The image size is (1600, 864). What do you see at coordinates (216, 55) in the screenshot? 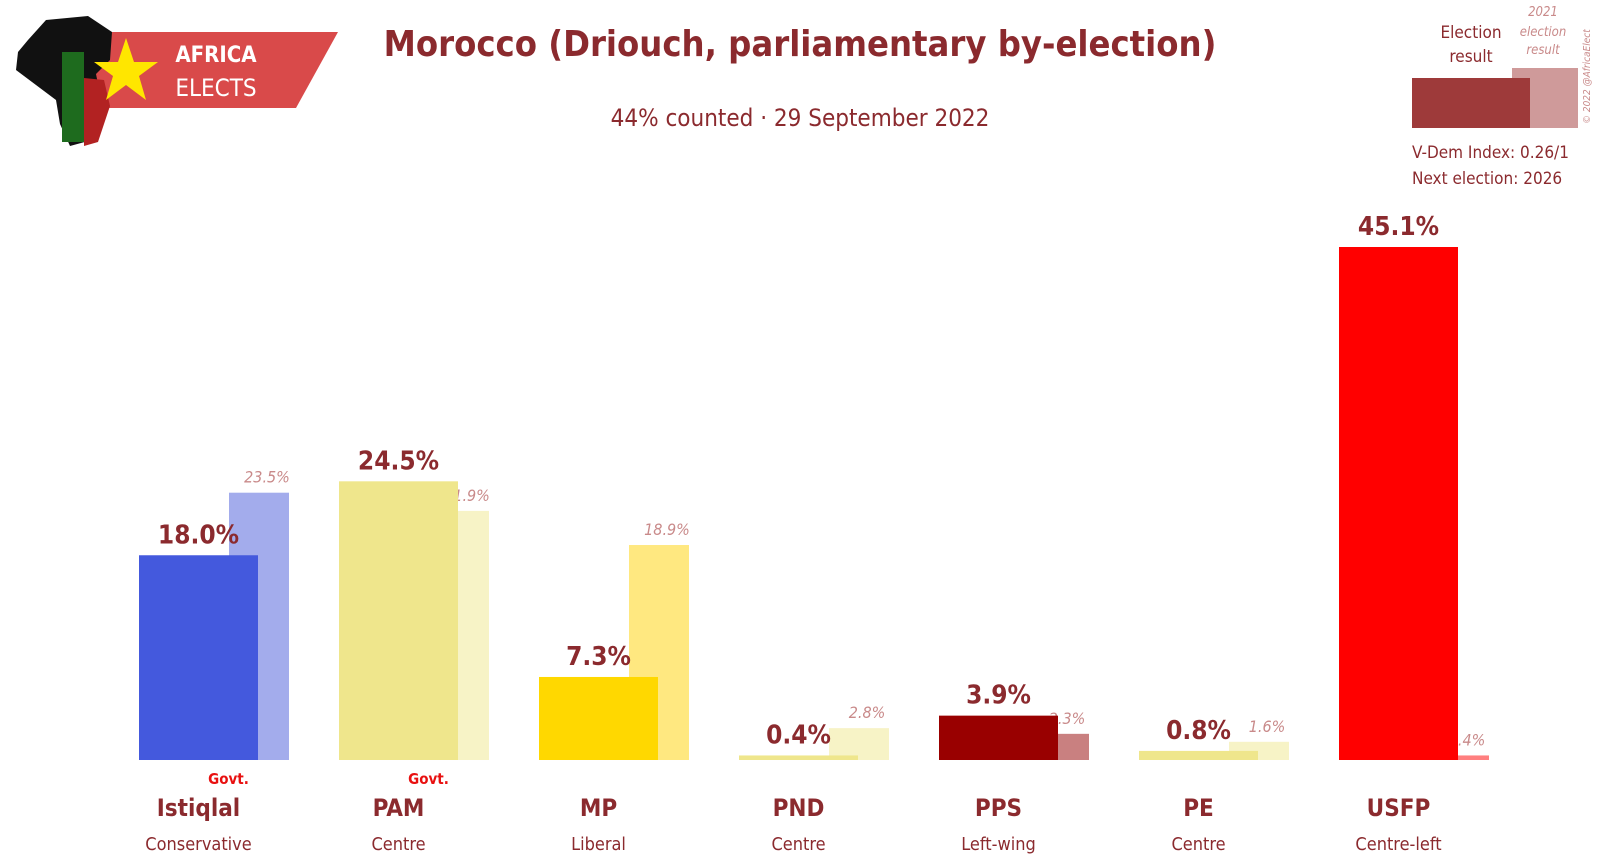
I see `logo-text-africa: AFRICA` at bounding box center [216, 55].